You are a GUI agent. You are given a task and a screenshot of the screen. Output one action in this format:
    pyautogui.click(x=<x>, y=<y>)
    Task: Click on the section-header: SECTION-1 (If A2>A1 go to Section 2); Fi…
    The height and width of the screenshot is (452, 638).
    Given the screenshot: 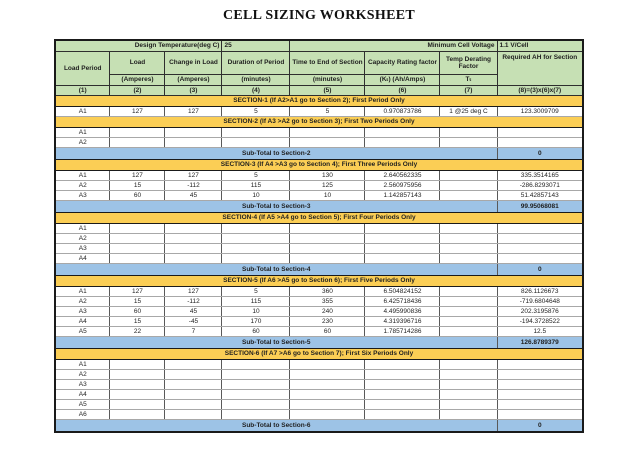 What is the action you would take?
    pyautogui.click(x=319, y=101)
    